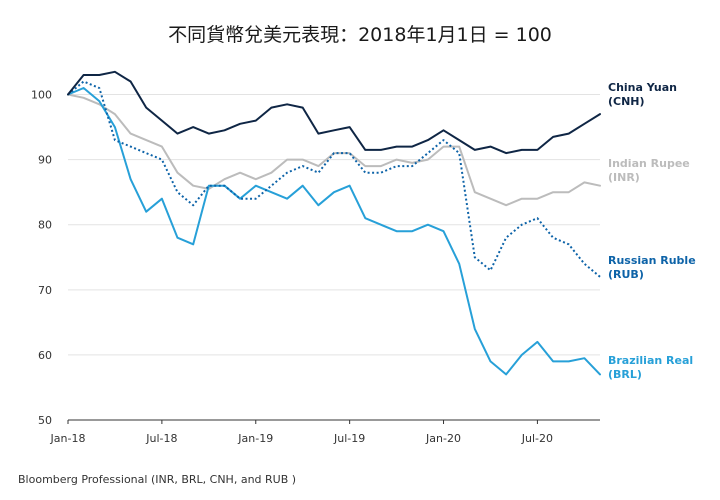 Image resolution: width=720 pixels, height=500 pixels. I want to click on y-tick-label: 70, so click(45, 290).